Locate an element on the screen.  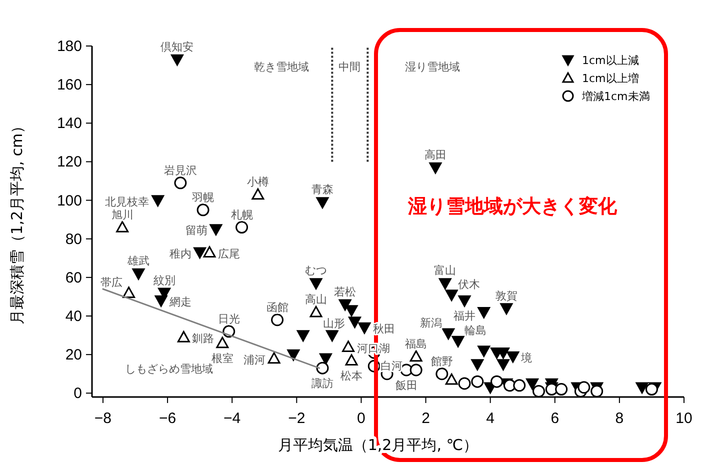
annotation: 福井 is located at coordinates (465, 316).